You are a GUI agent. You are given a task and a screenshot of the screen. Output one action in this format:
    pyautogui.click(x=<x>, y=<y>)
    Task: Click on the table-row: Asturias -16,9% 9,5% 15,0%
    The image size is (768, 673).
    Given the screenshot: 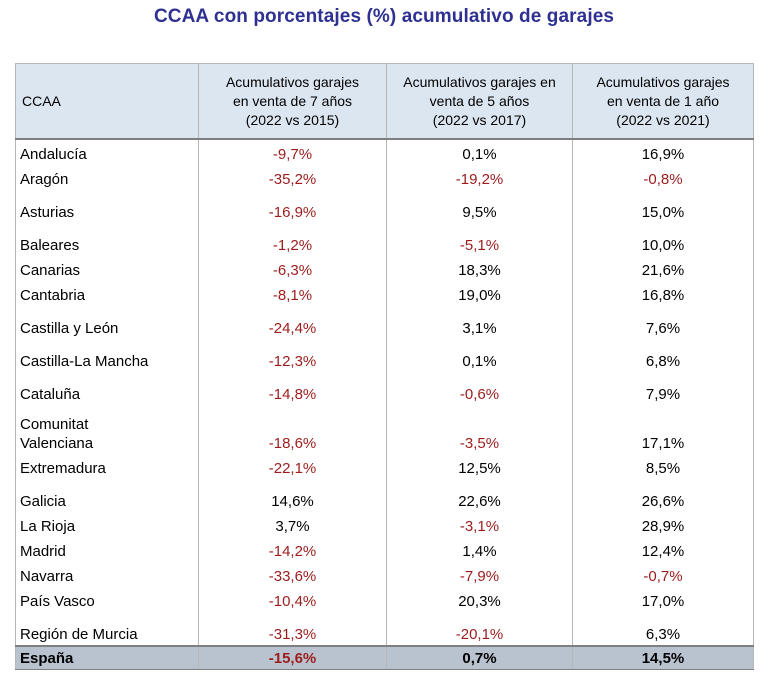 What is the action you would take?
    pyautogui.click(x=384, y=206)
    